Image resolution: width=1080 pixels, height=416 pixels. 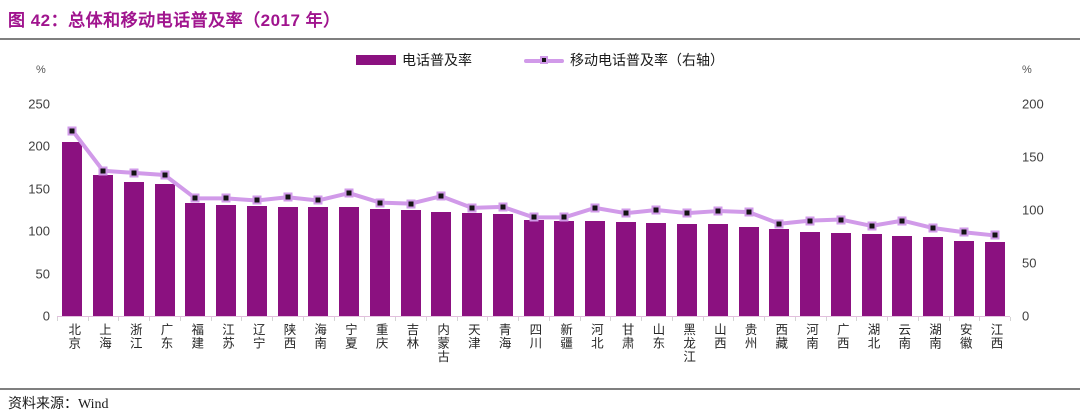 I want to click on left-axis-tick: 250, so click(x=39, y=104).